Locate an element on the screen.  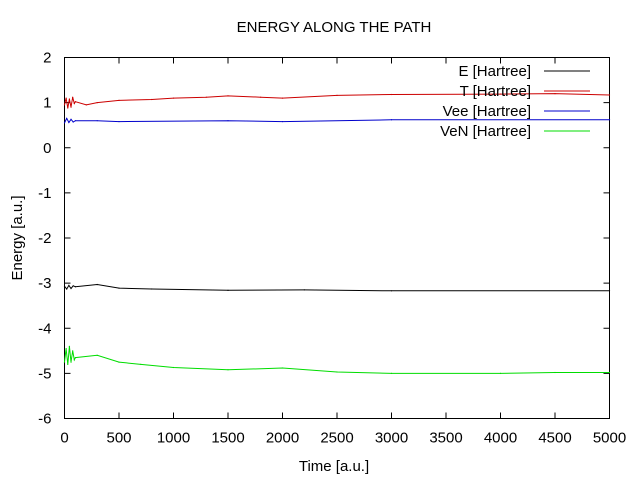
y-axis-label: Energy [a.u.] is located at coordinates (17, 237).